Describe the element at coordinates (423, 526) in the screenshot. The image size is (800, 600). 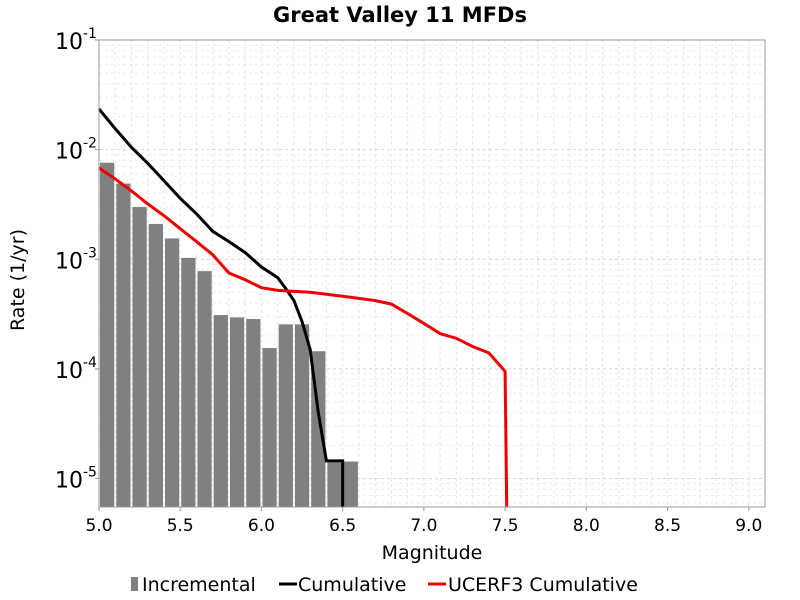
I see `x-tick-label: 7.0` at that location.